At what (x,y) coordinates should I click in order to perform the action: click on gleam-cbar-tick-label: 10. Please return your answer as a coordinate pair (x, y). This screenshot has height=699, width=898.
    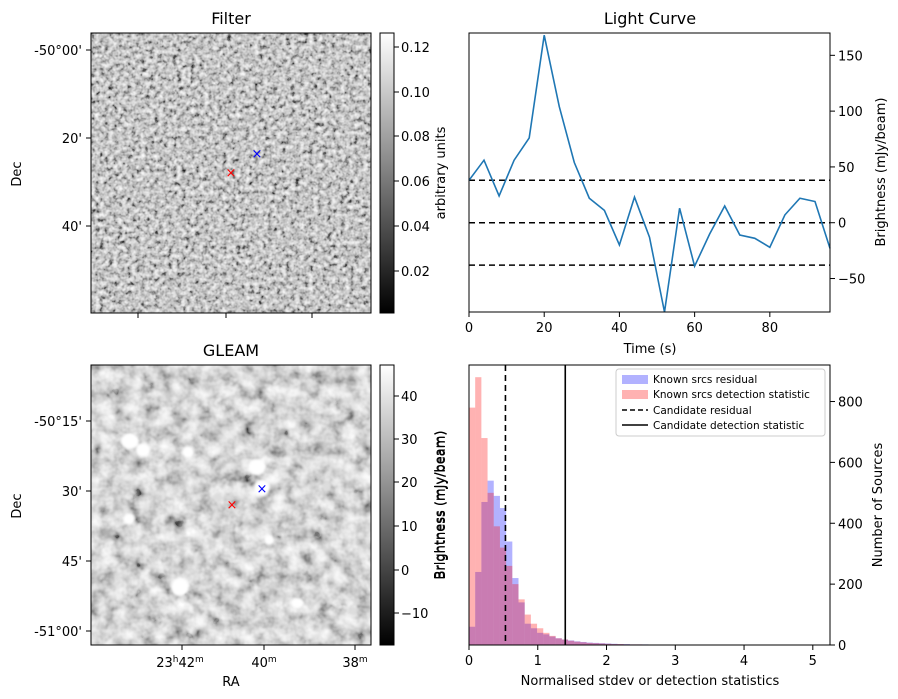
    Looking at the image, I should click on (409, 527).